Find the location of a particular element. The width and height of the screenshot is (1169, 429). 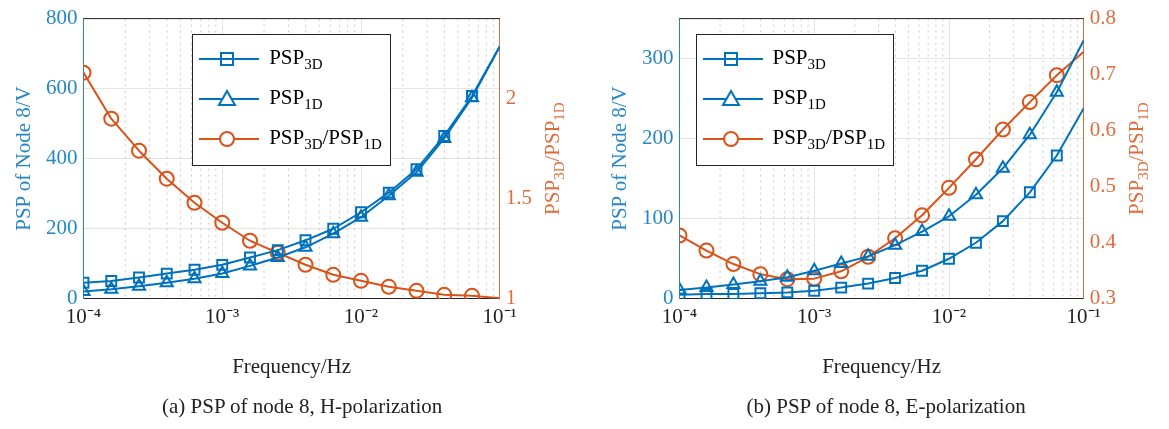

y-tick-label: 100 is located at coordinates (658, 217).